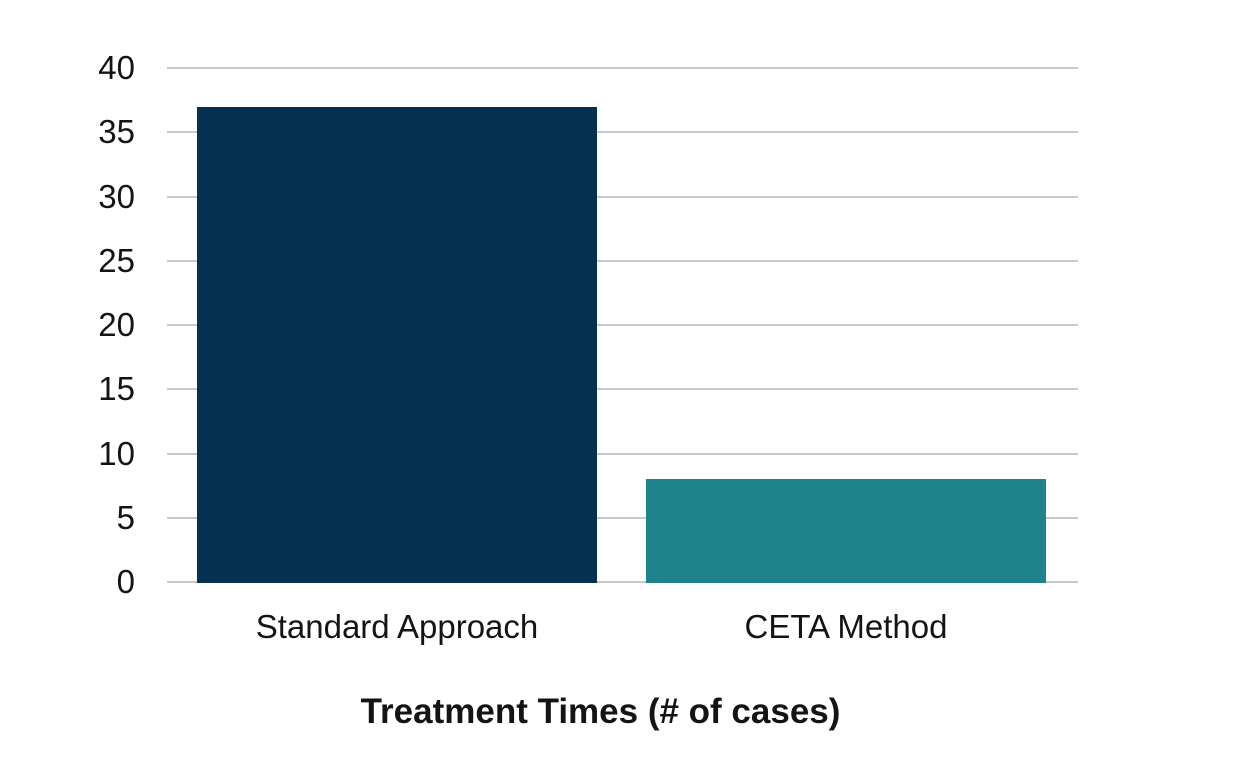 This screenshot has width=1244, height=784. What do you see at coordinates (125, 517) in the screenshot?
I see `y-axis-tick-label: 5` at bounding box center [125, 517].